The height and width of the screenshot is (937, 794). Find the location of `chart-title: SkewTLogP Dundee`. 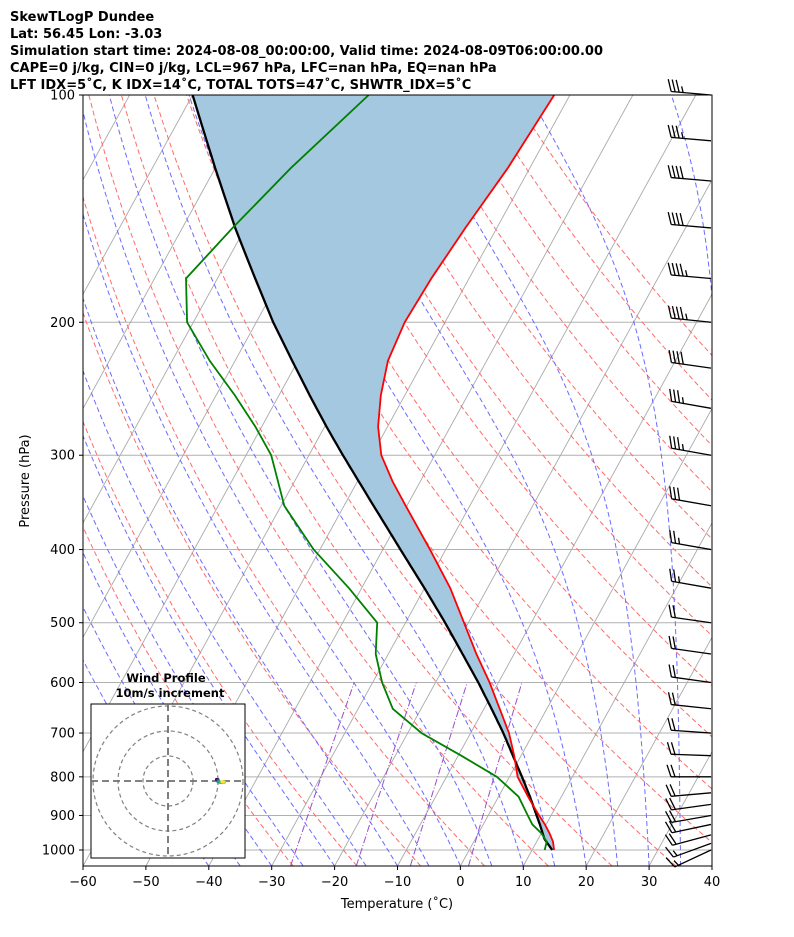

chart-title: SkewTLogP Dundee is located at coordinates (82, 17).